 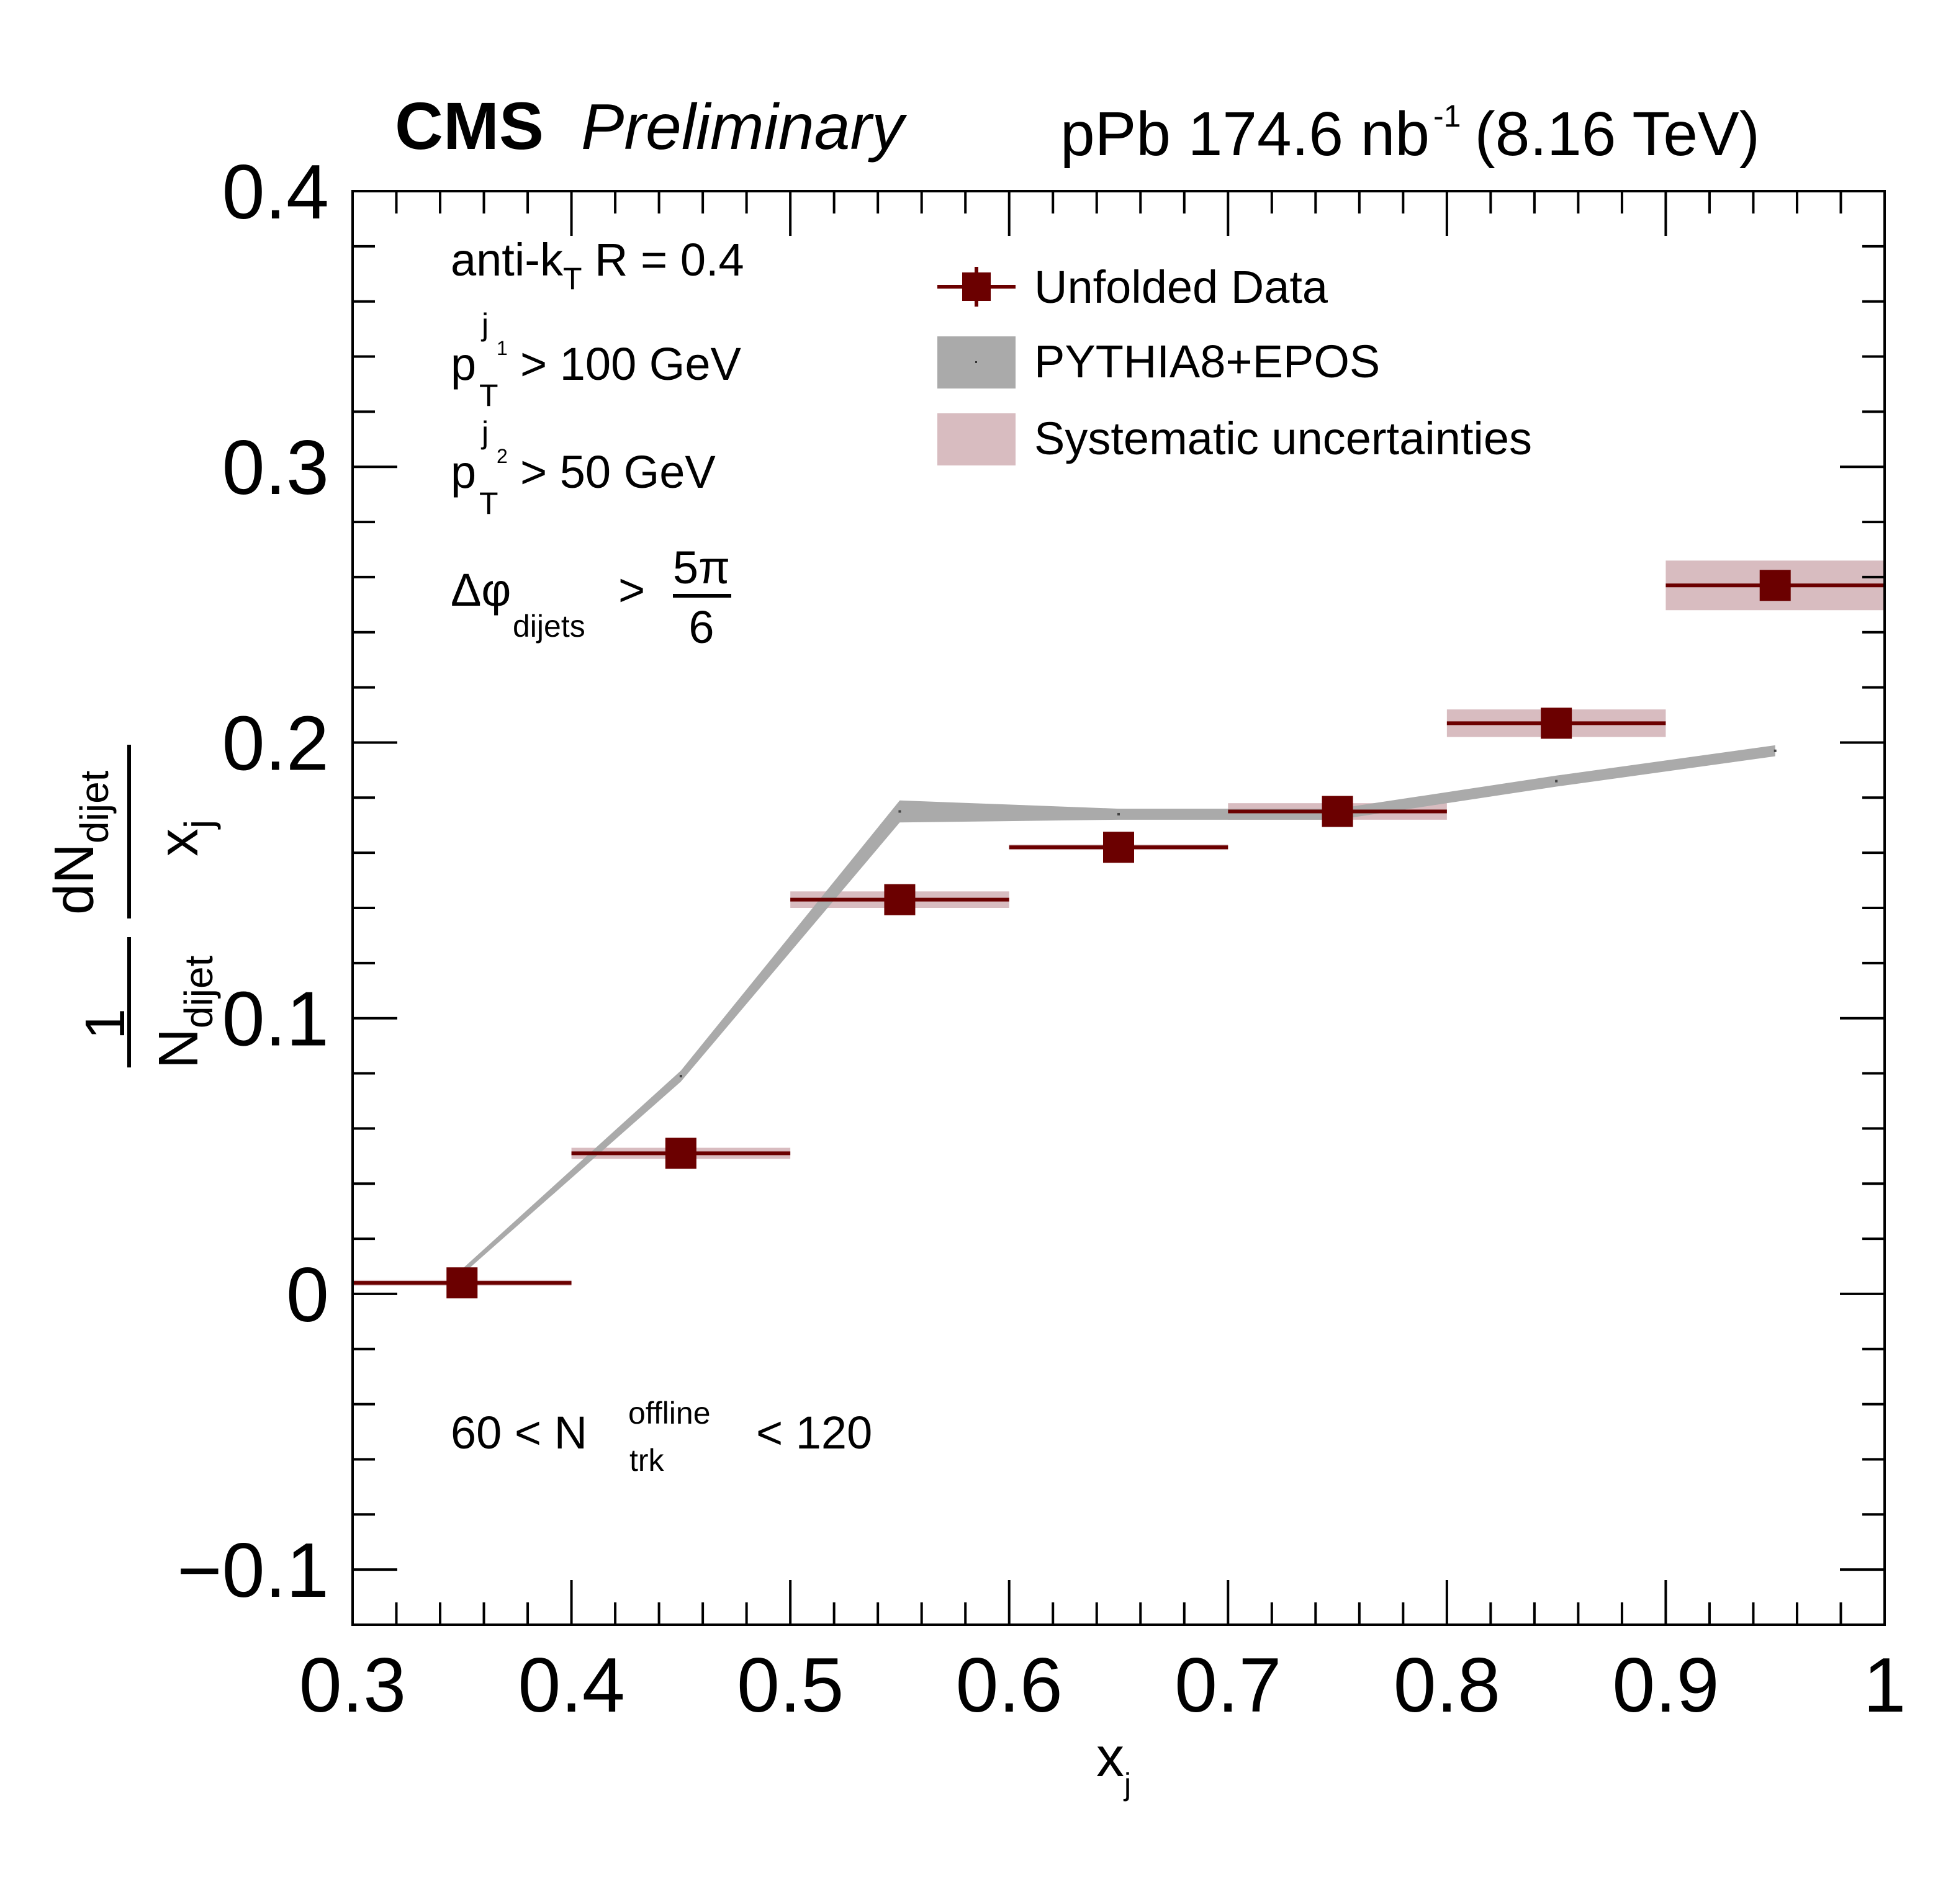 What do you see at coordinates (1410, 134) in the screenshot?
I see `lumi-label: pPb 174.6 nb -1 (8.16 TeV)` at bounding box center [1410, 134].